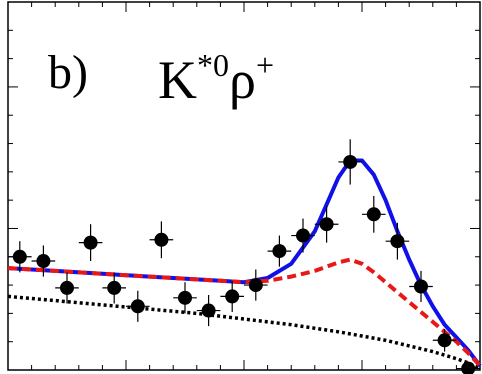 The height and width of the screenshot is (374, 482). Describe the element at coordinates (213, 65) in the screenshot. I see `title-k-superscript: *0` at that location.